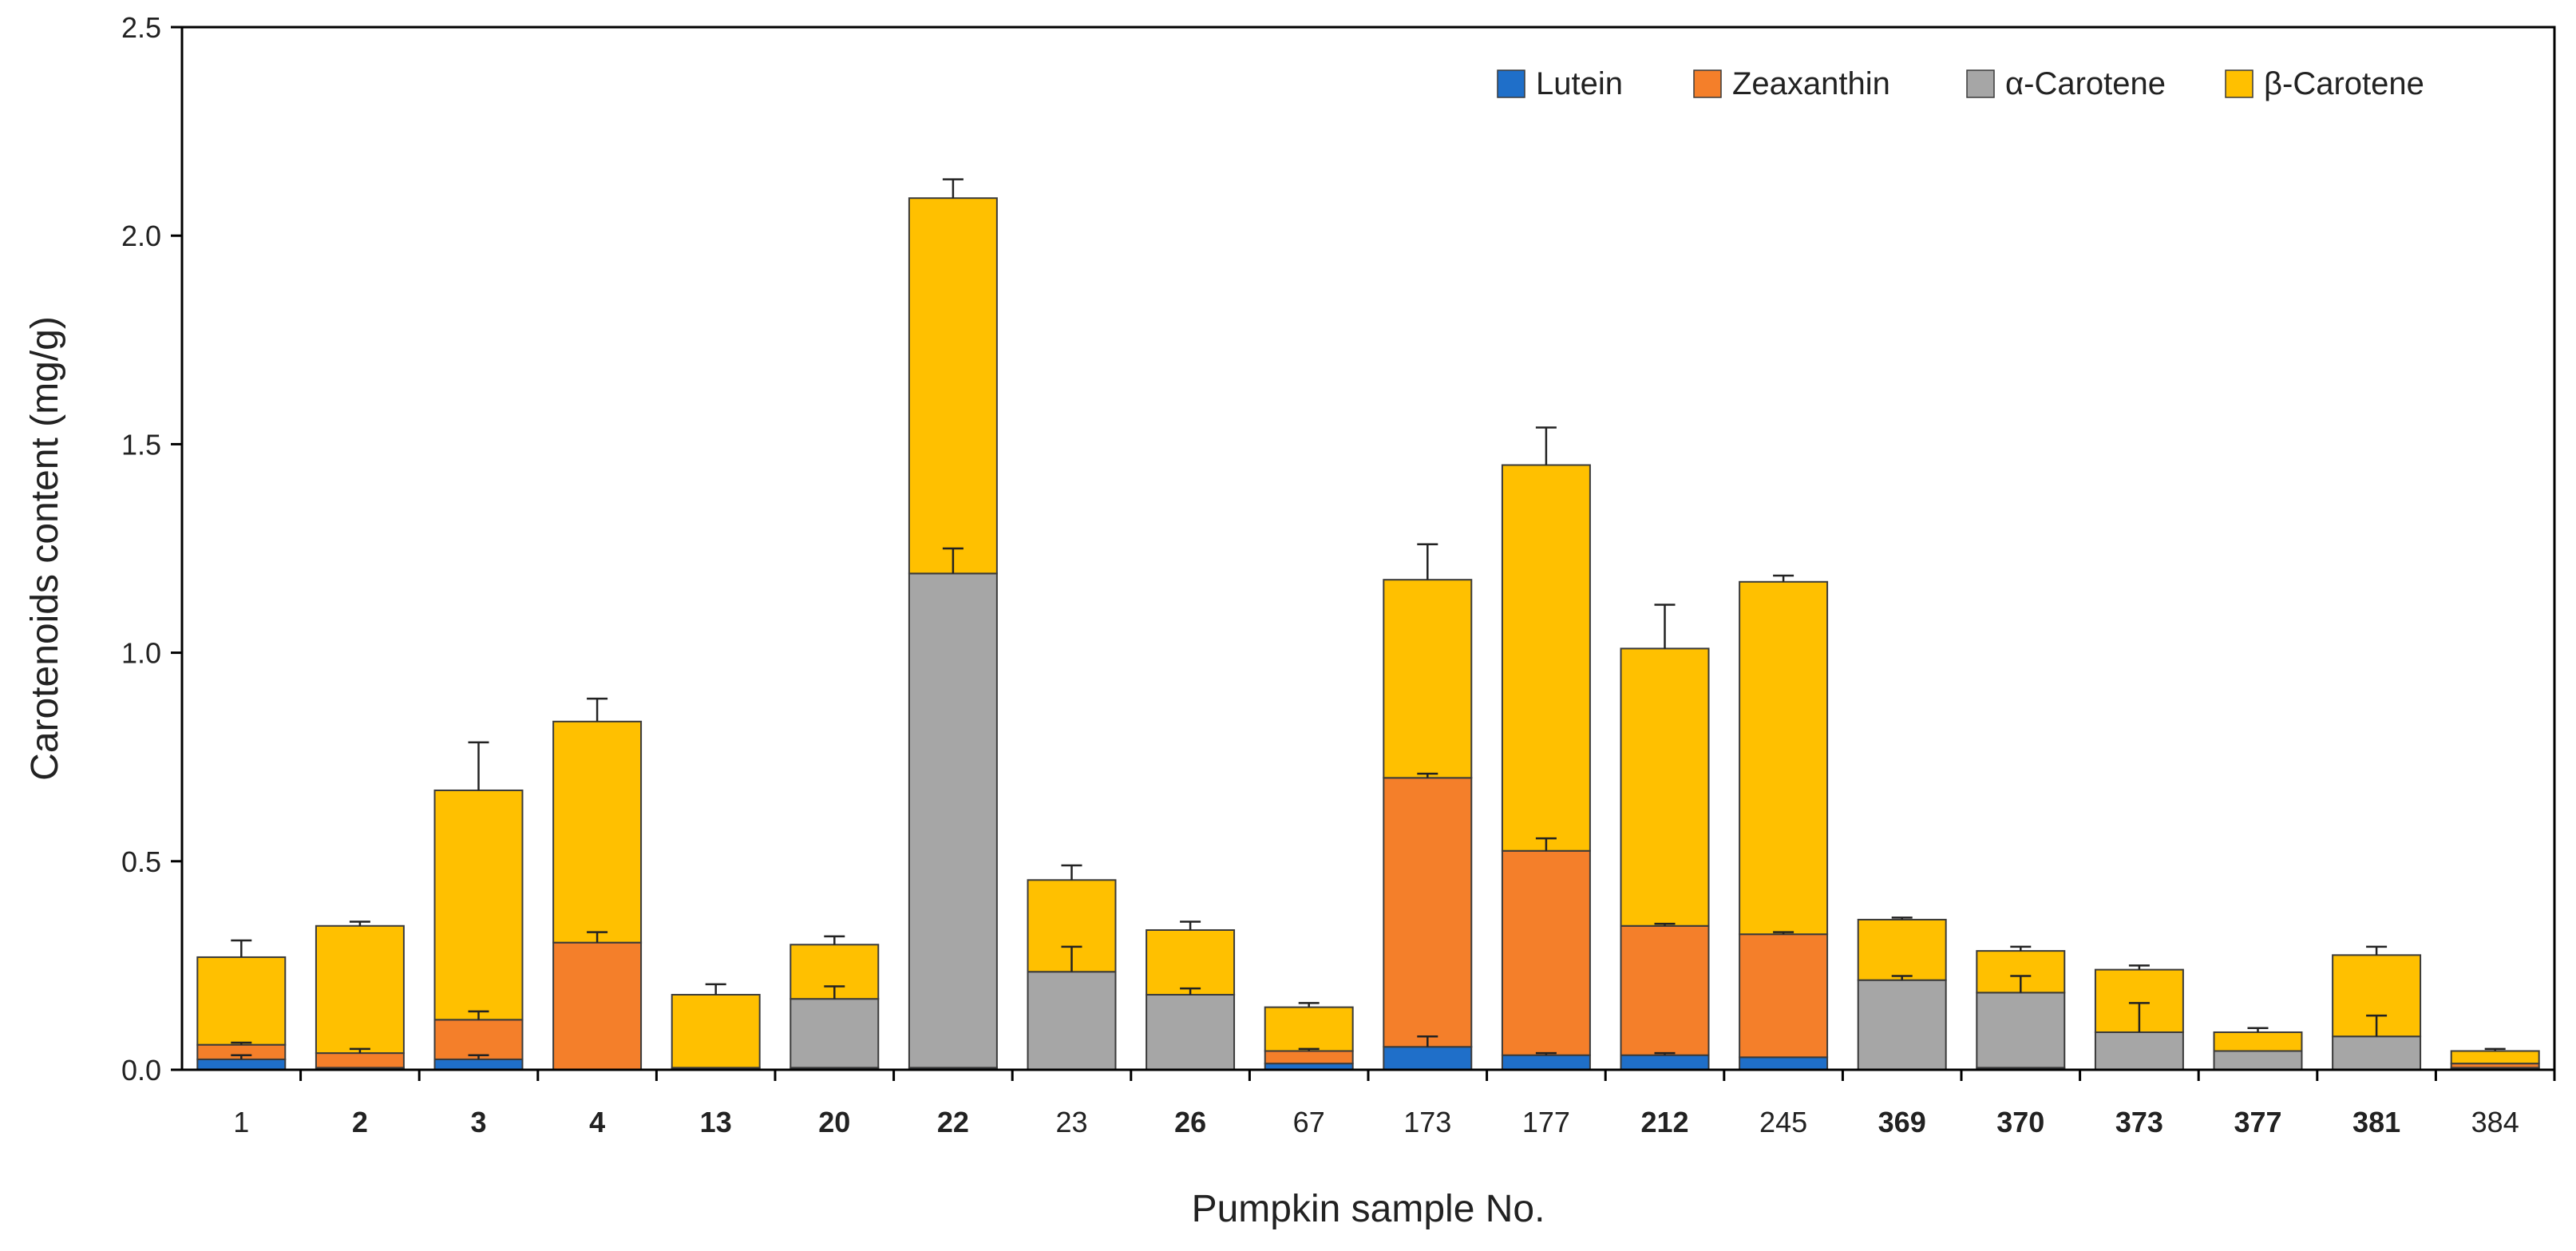  Describe the element at coordinates (1309, 1029) in the screenshot. I see `bar-segment--carotene-67` at that location.